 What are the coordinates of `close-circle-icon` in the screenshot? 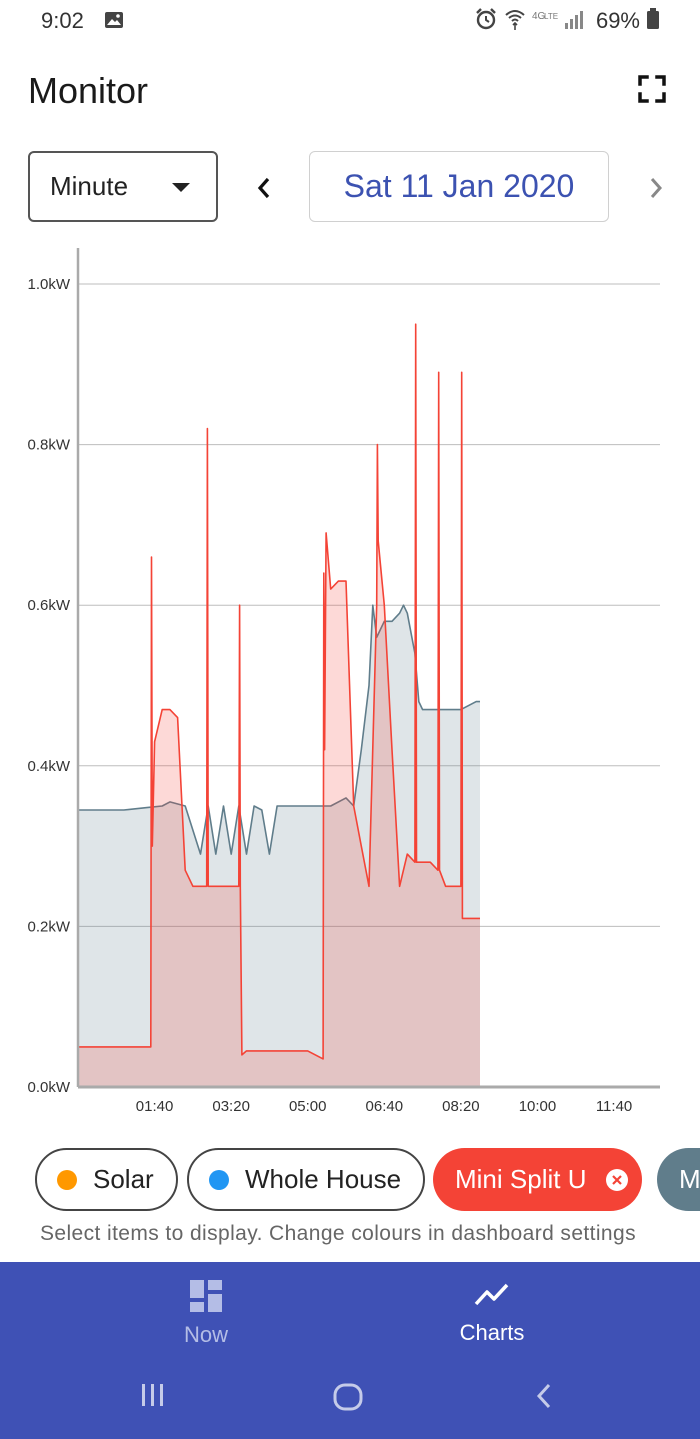 It's located at (617, 1179).